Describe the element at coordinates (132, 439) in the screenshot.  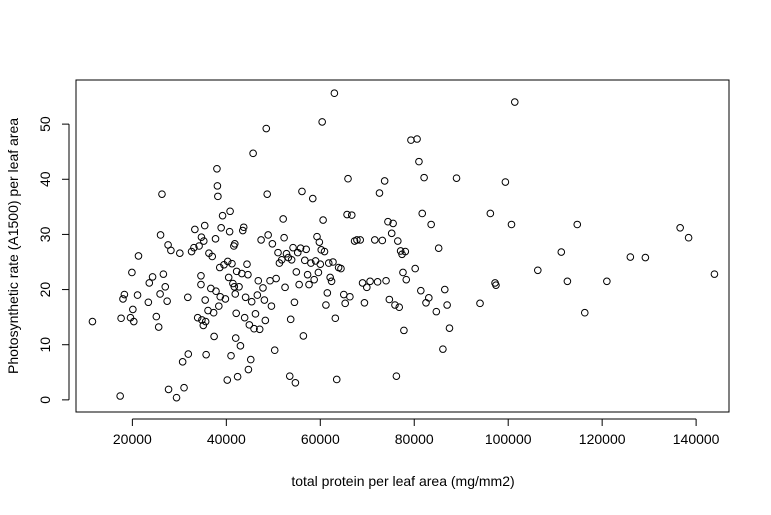
I see `x-tick-label: 20000` at that location.